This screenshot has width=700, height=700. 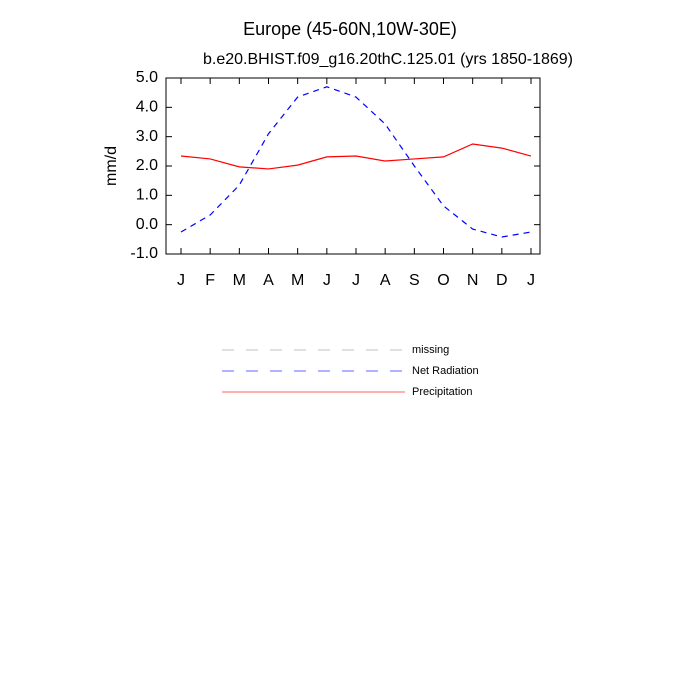 What do you see at coordinates (210, 280) in the screenshot?
I see `x-tick-label: F` at bounding box center [210, 280].